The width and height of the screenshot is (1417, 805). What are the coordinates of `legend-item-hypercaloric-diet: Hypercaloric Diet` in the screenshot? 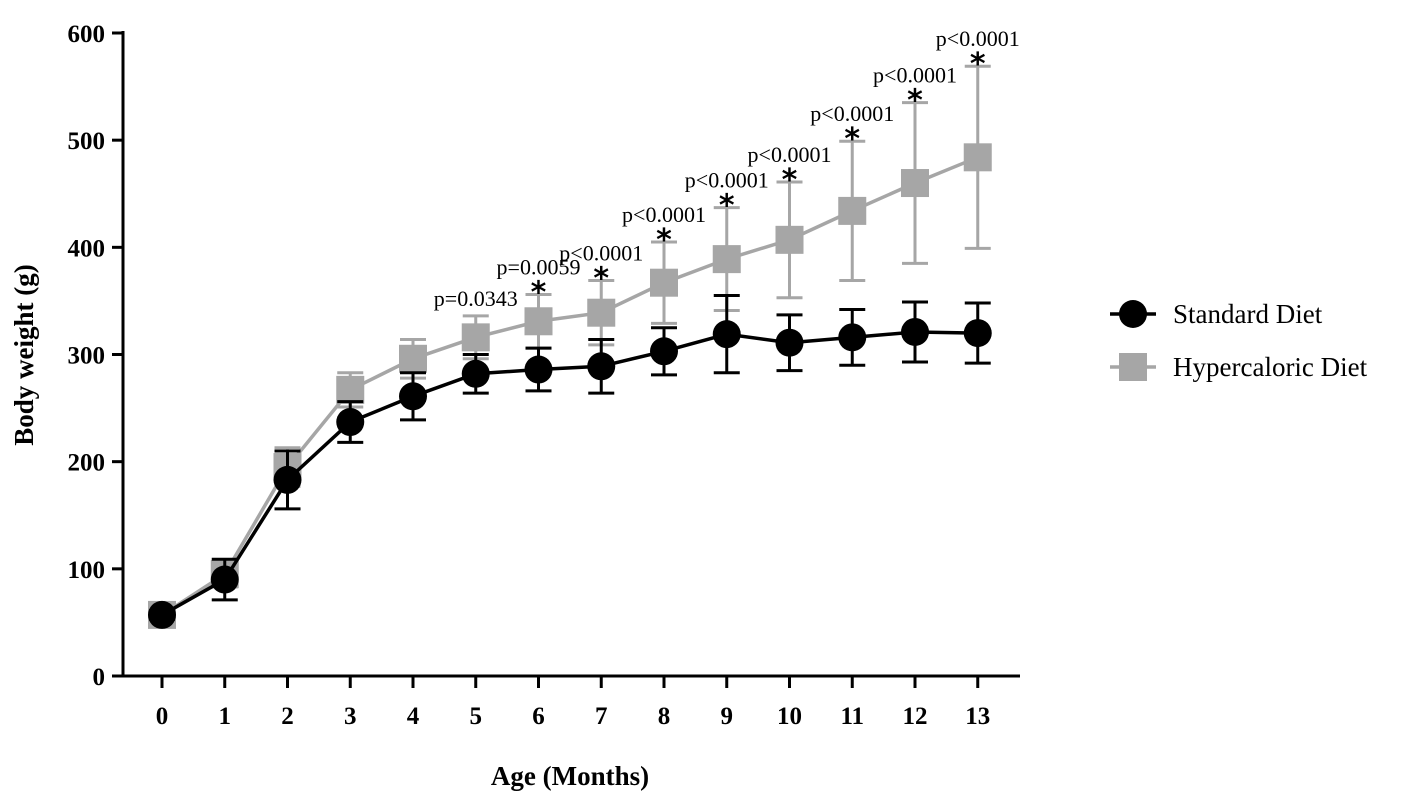 It's located at (1239, 367).